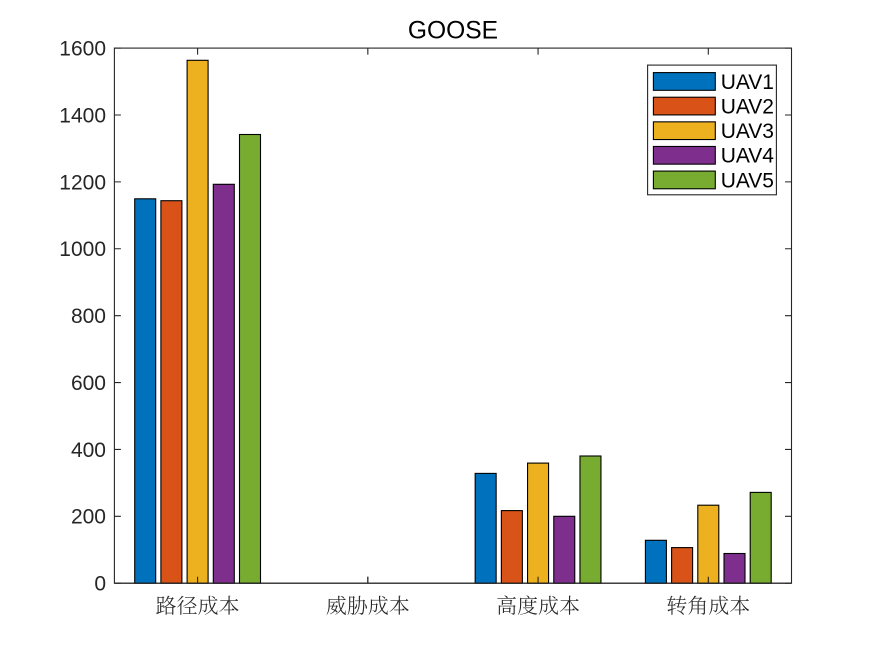  Describe the element at coordinates (82, 115) in the screenshot. I see `svg-text: 1400` at that location.